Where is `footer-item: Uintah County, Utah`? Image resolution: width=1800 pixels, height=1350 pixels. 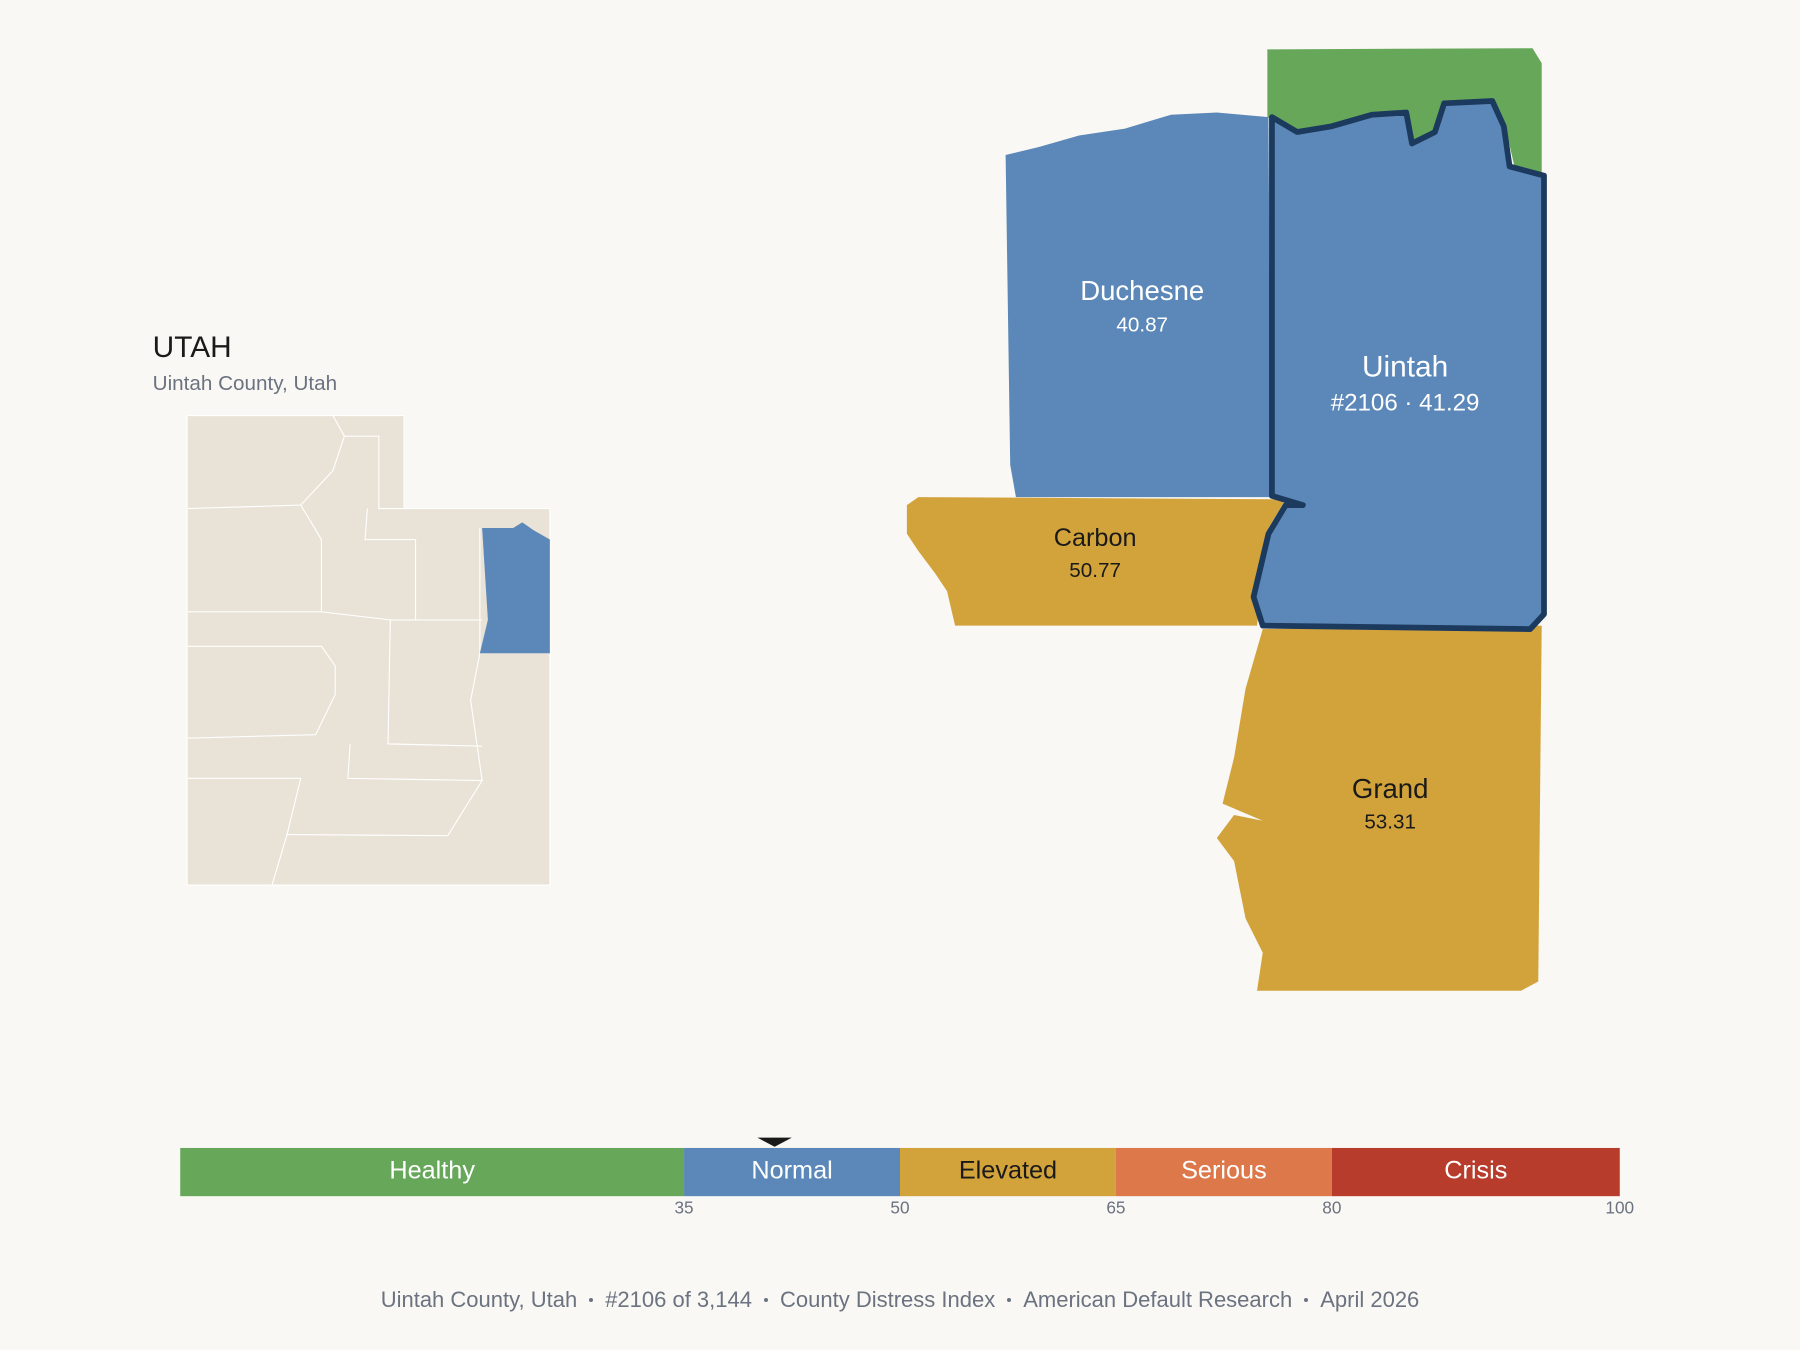 footer-item: Uintah County, Utah is located at coordinates (479, 1299).